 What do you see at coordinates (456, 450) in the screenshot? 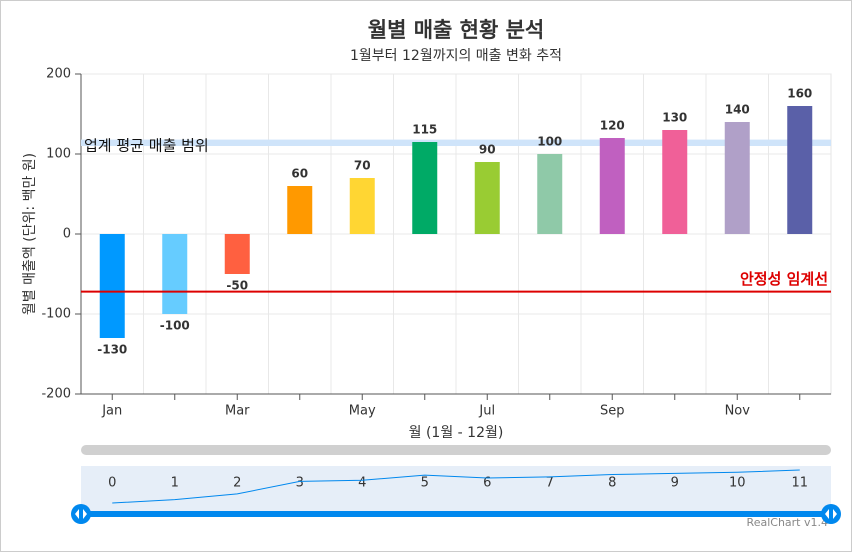
I see `scrollbar` at bounding box center [456, 450].